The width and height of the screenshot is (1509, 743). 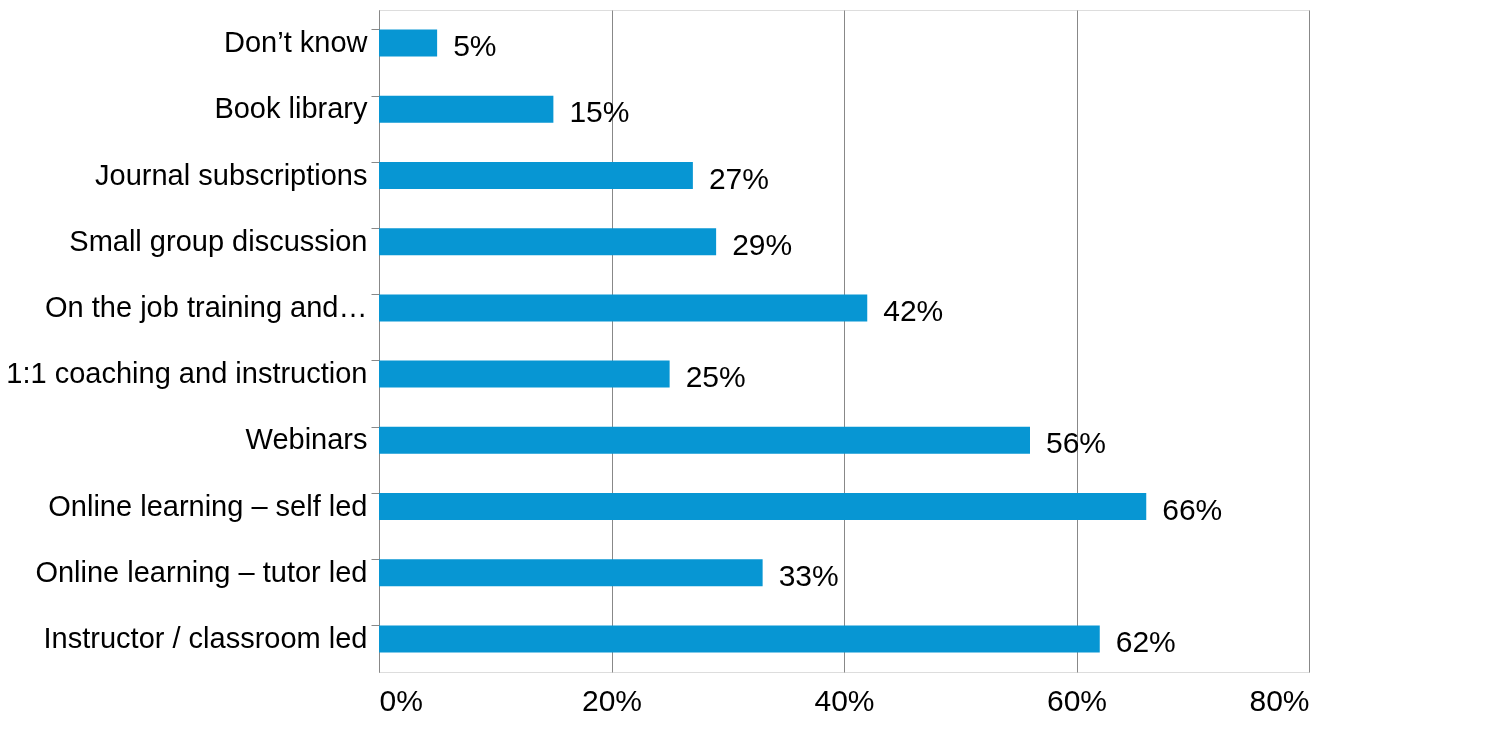 What do you see at coordinates (1279, 700) in the screenshot?
I see `x-tick-label: 80%` at bounding box center [1279, 700].